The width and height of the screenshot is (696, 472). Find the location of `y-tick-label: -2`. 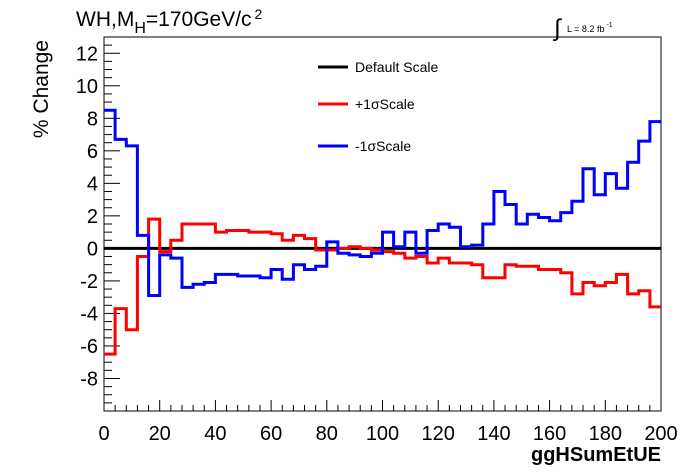

y-tick-label: -2 is located at coordinates (89, 282).